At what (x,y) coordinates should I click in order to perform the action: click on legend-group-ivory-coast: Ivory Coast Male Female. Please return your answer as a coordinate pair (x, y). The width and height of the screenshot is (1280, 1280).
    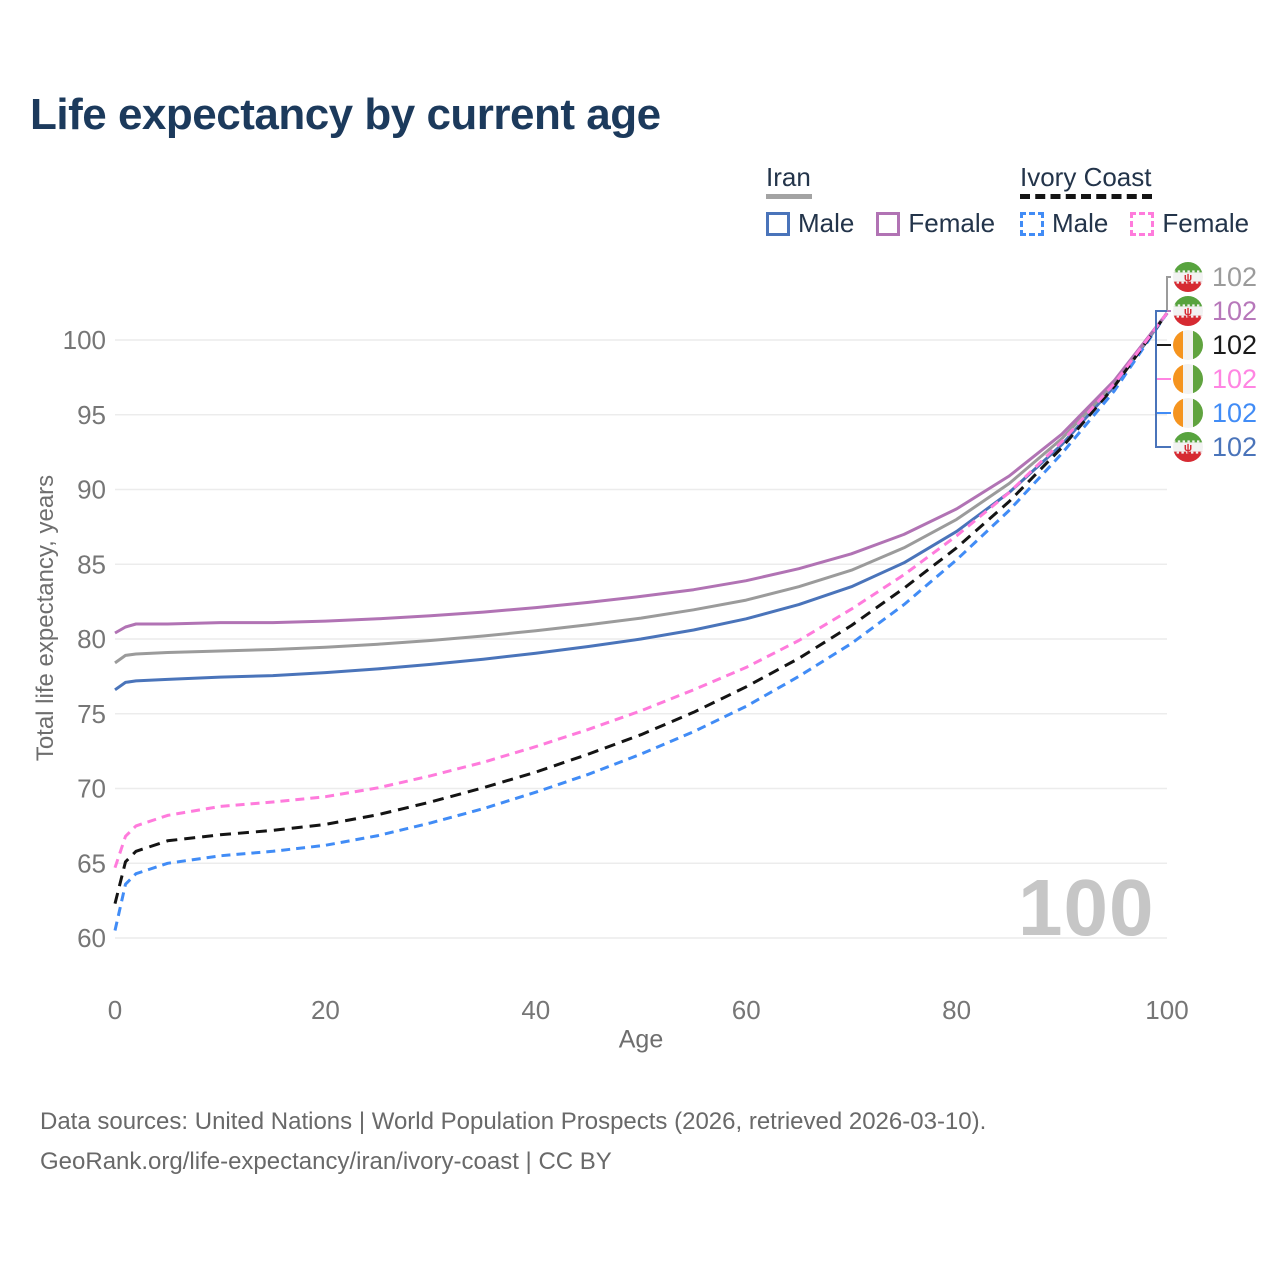
    Looking at the image, I should click on (1134, 201).